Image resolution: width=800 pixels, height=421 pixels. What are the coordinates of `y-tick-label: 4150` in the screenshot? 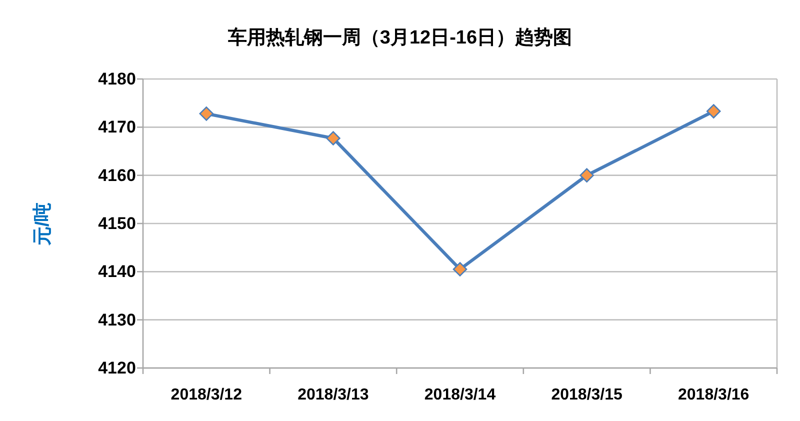 It's located at (117, 223).